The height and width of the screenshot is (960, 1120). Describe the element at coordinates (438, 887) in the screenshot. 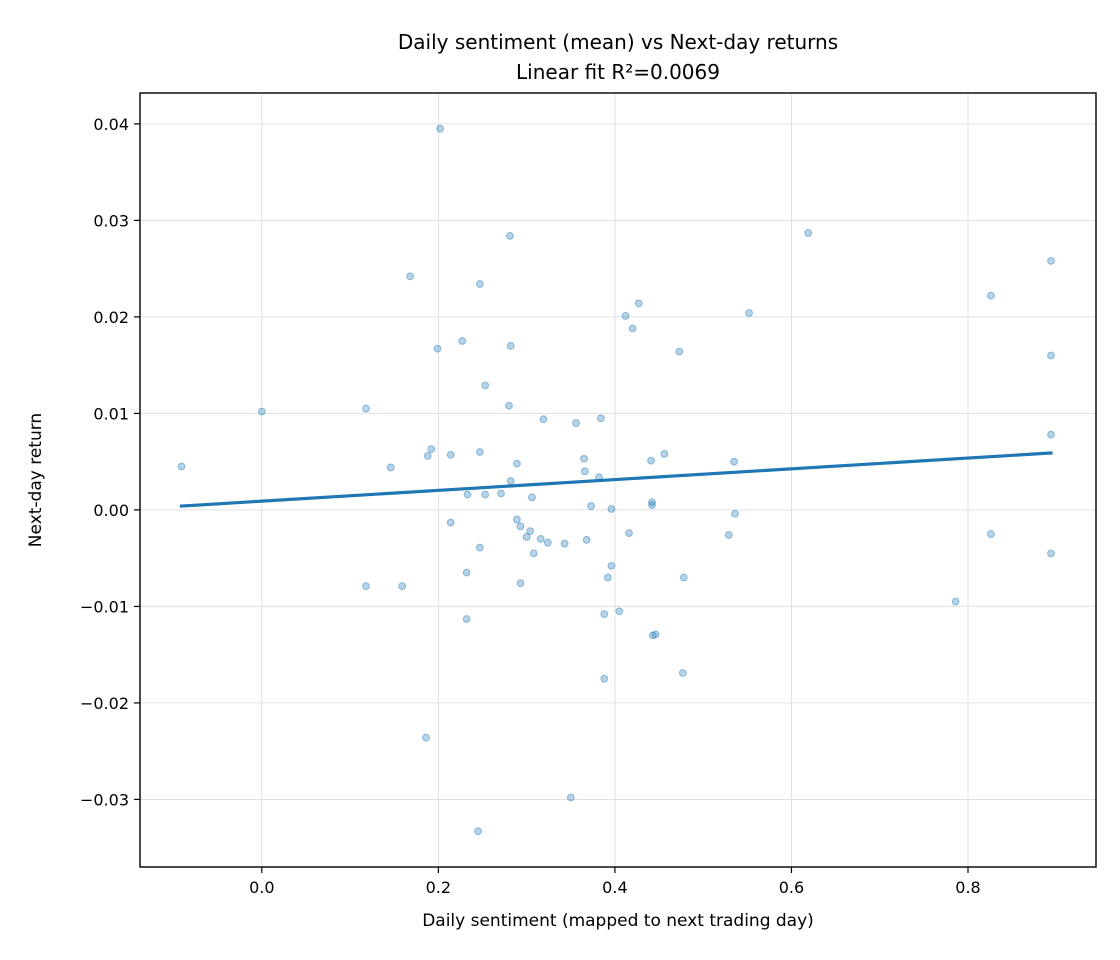

I see `x-tick-label: 0.2` at that location.